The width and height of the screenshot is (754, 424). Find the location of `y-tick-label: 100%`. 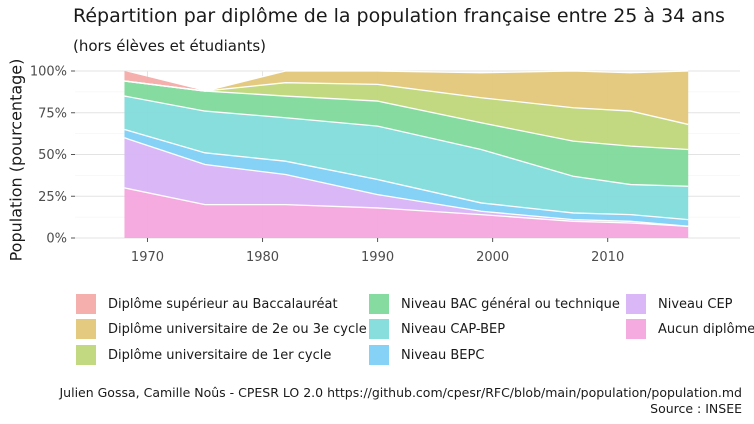

y-tick-label: 100% is located at coordinates (48, 72).